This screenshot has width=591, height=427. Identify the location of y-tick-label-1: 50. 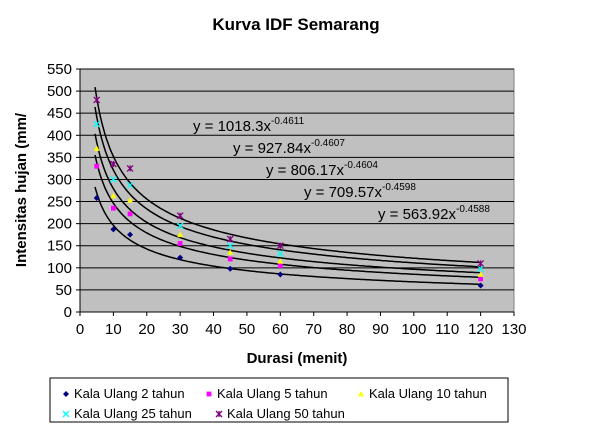
(63, 290).